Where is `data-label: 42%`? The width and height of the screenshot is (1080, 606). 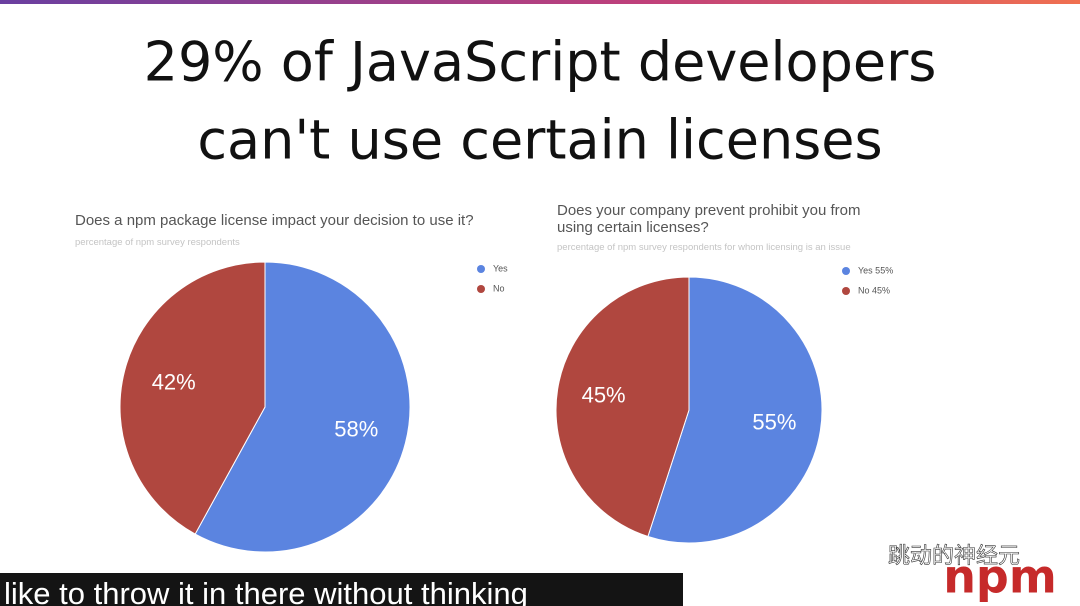
data-label: 42% is located at coordinates (174, 381).